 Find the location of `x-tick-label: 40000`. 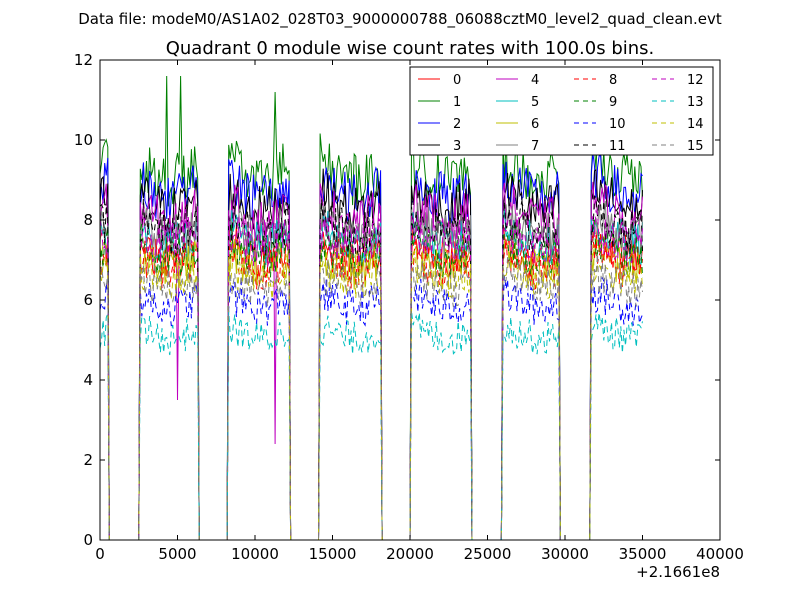

x-tick-label: 40000 is located at coordinates (720, 554).